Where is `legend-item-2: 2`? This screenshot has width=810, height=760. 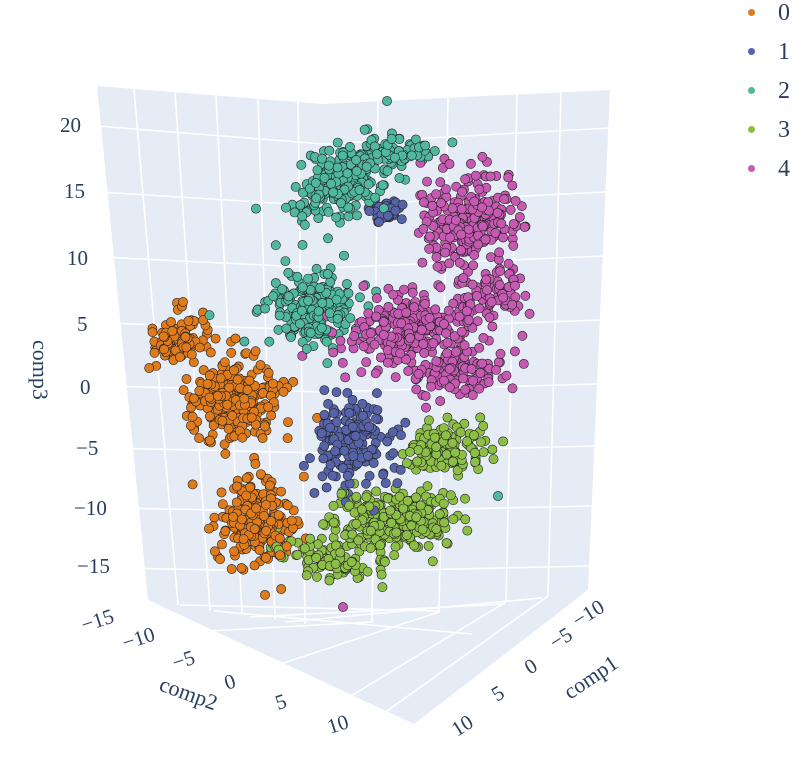 legend-item-2: 2 is located at coordinates (773, 97).